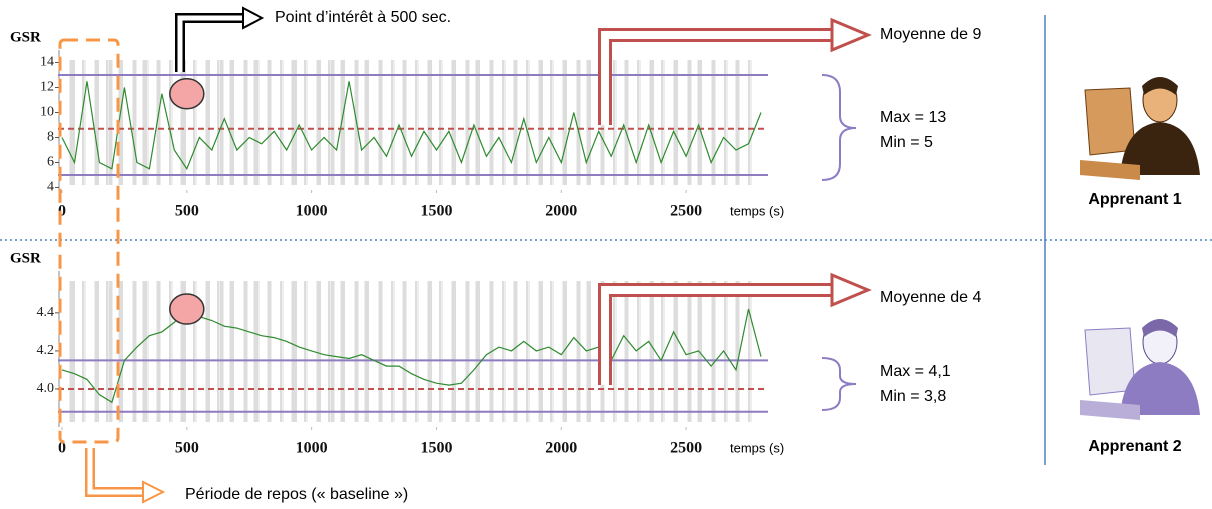 The width and height of the screenshot is (1212, 509). I want to click on y-tick-label: 4.4, so click(46, 312).